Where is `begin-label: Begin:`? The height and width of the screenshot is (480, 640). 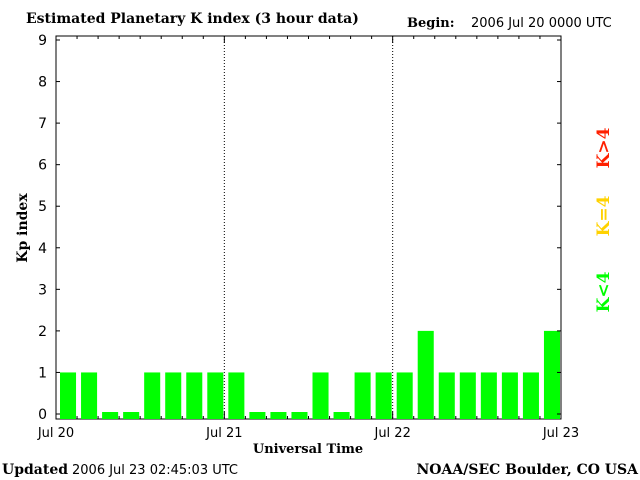 begin-label: Begin: is located at coordinates (431, 23).